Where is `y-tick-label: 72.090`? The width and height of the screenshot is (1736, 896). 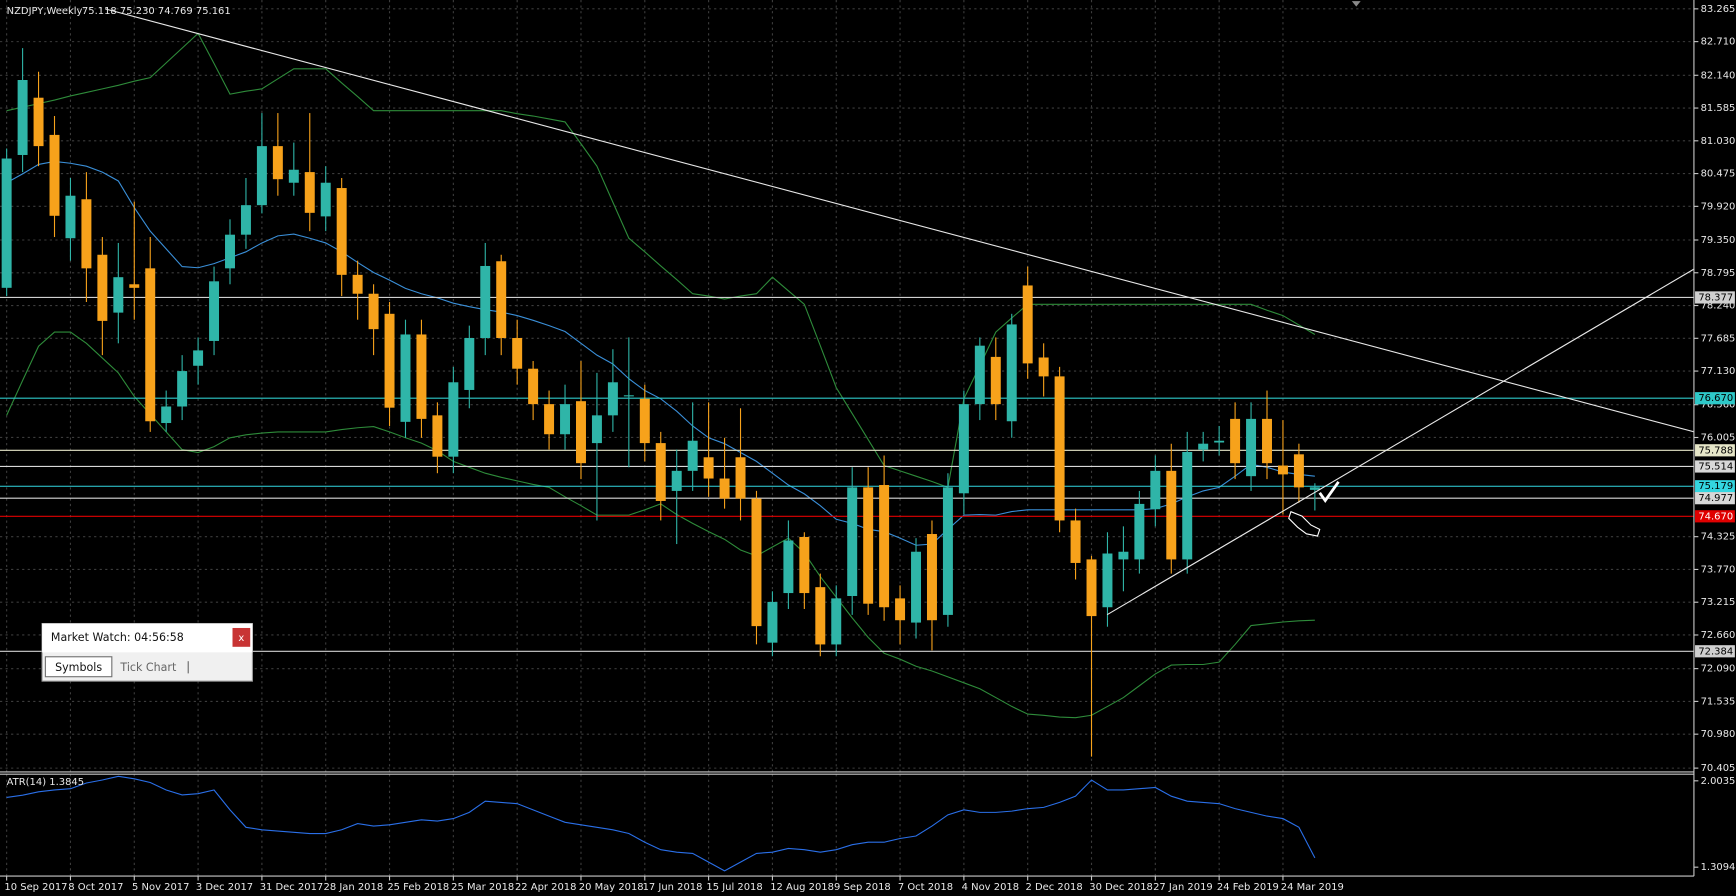
y-tick-label: 72.090 is located at coordinates (1718, 669).